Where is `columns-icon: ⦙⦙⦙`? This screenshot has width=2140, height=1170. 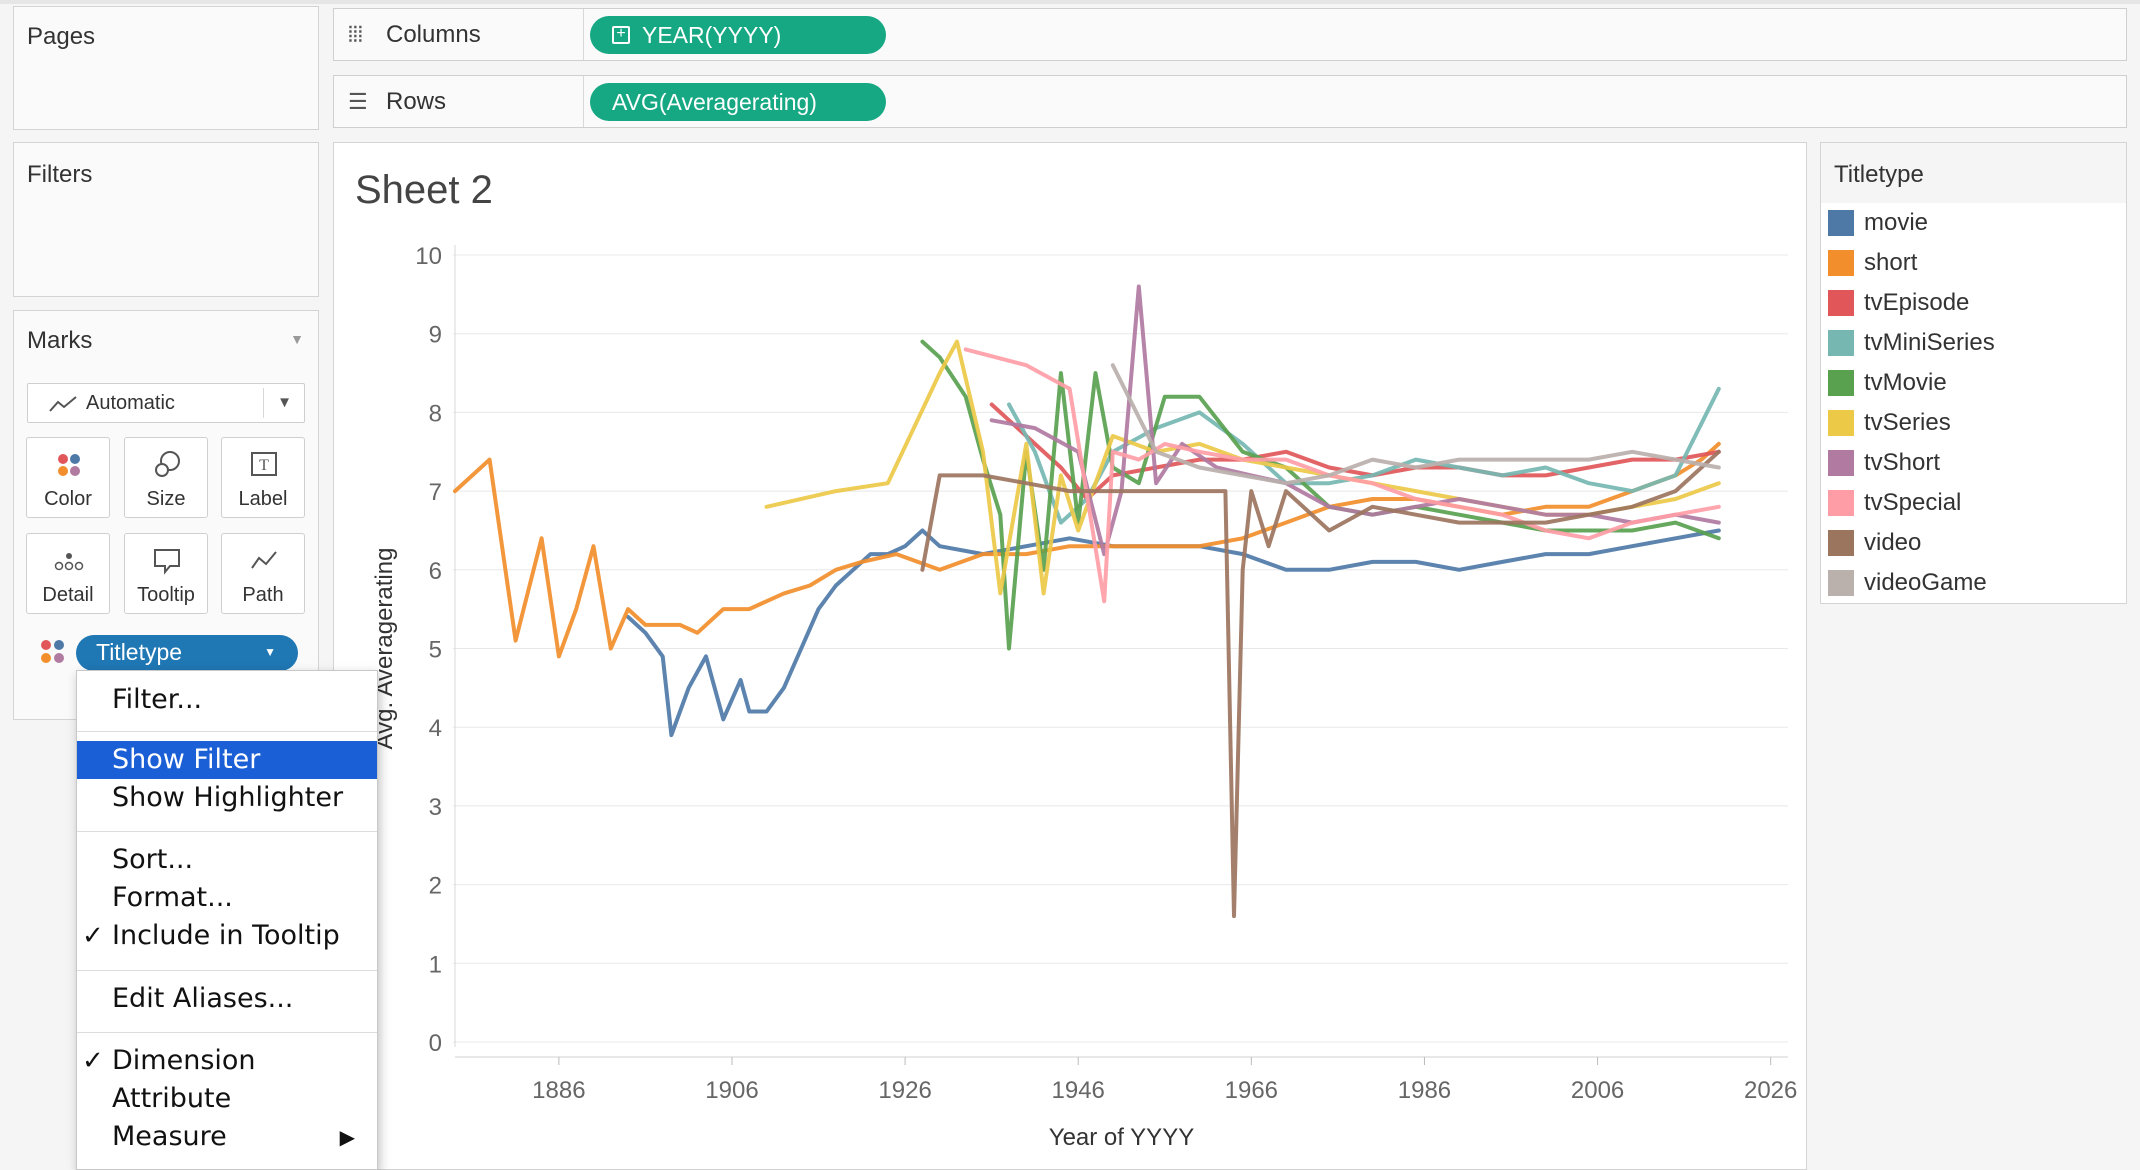
columns-icon: ⦙⦙⦙ is located at coordinates (355, 34).